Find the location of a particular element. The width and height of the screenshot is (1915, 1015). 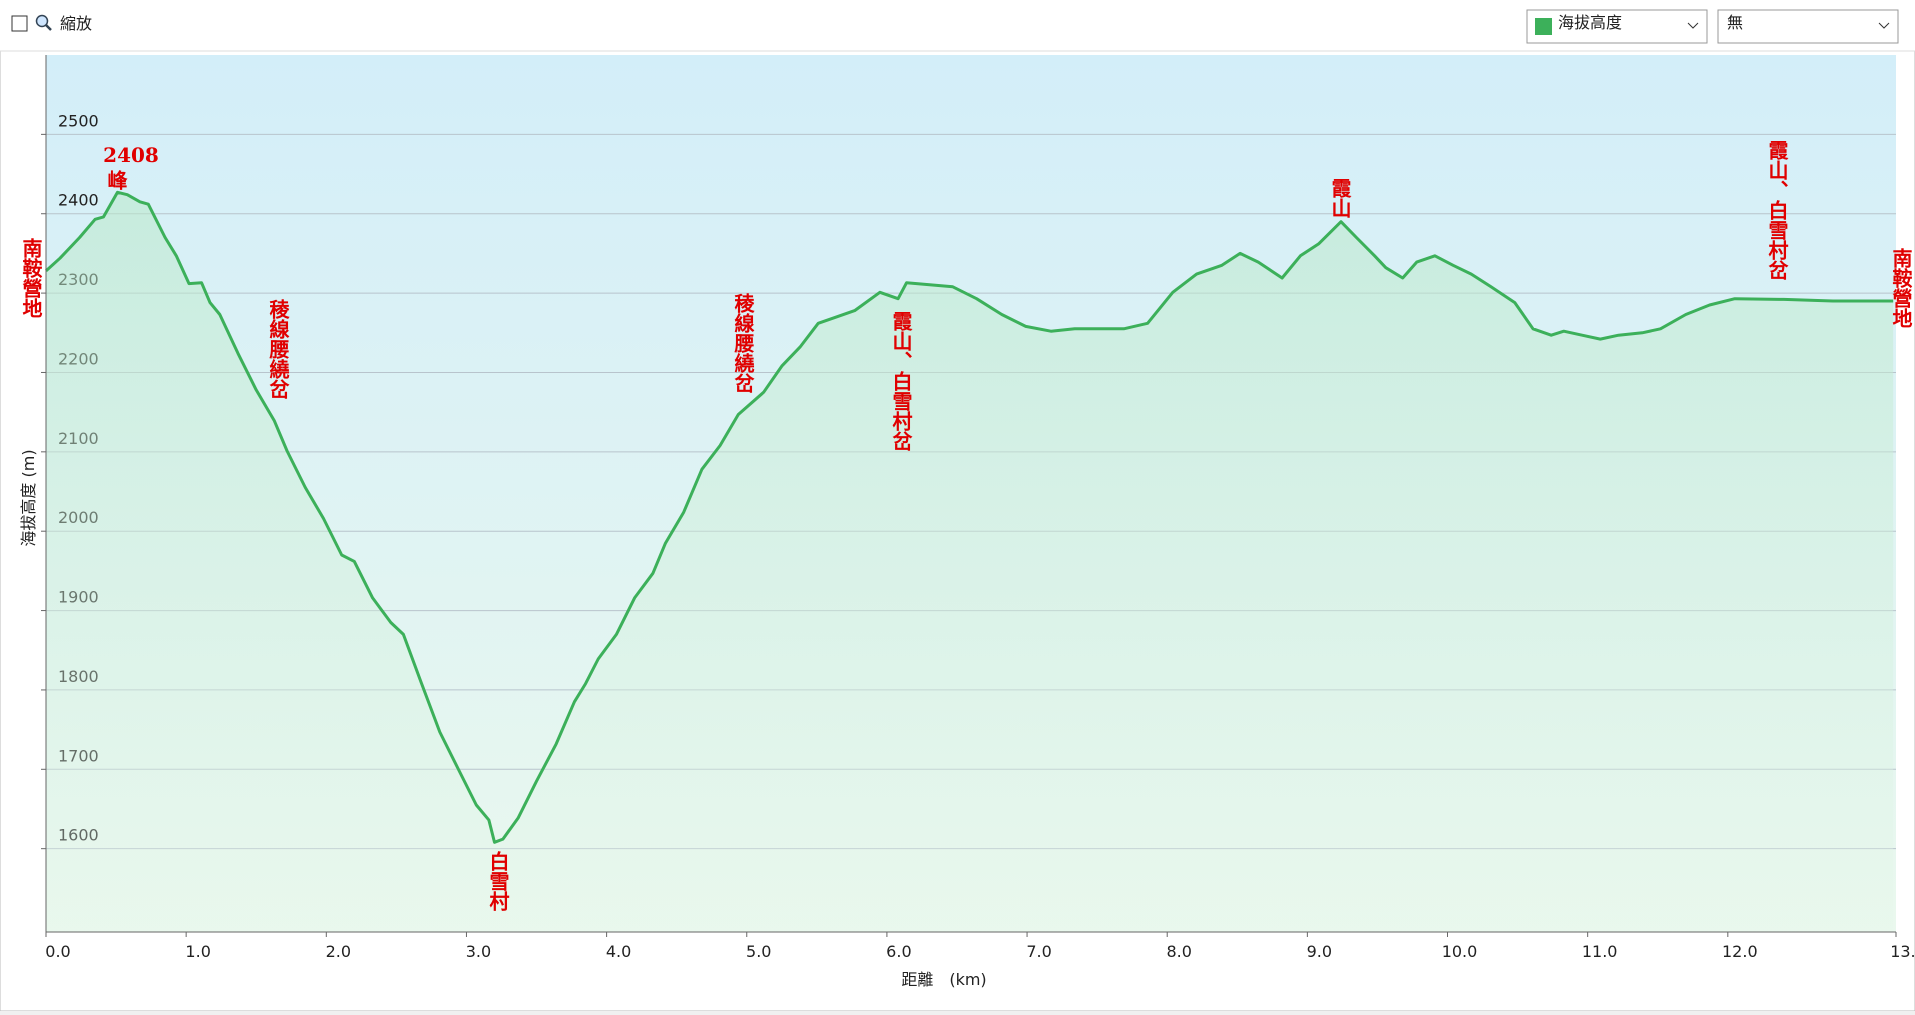

x-tick-label: 1.0 is located at coordinates (197, 951).